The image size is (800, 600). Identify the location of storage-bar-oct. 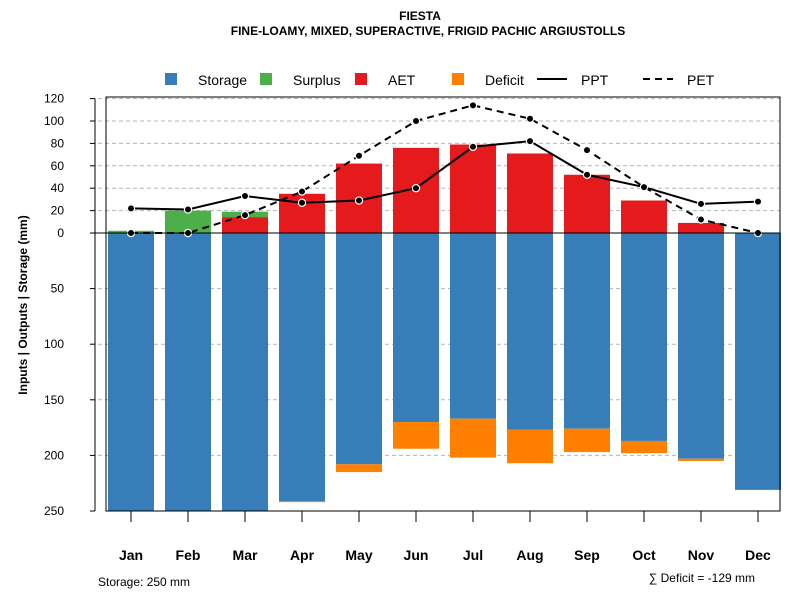
(644, 337).